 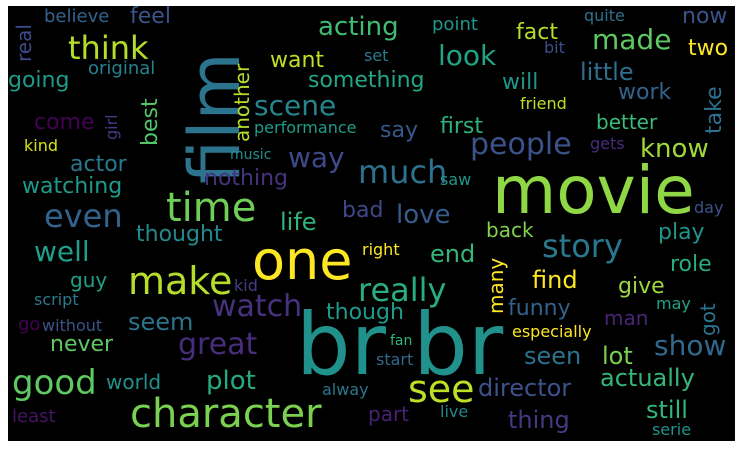 I want to click on word-kind: kind, so click(x=41, y=145).